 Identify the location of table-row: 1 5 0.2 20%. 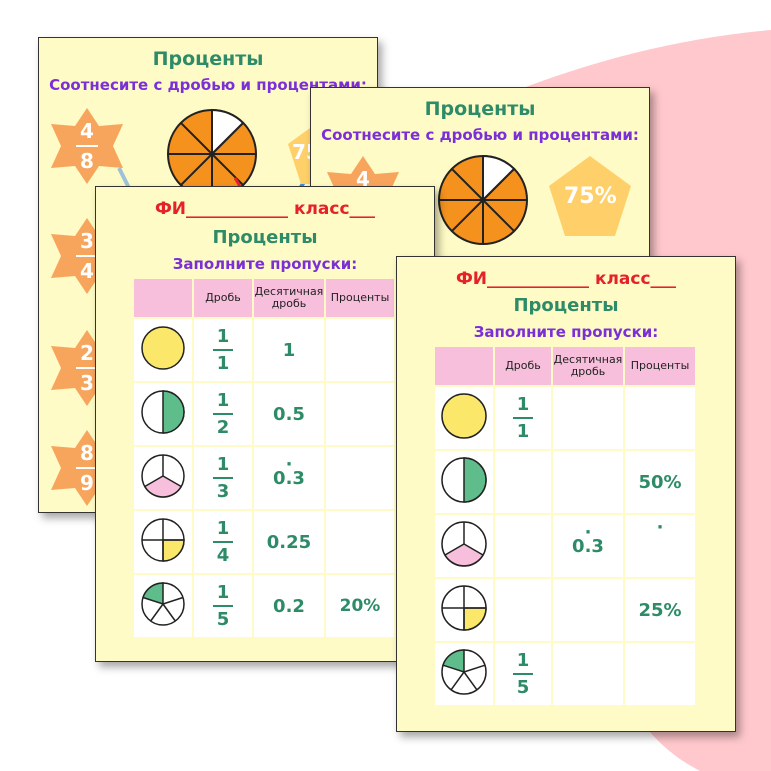
(264, 606).